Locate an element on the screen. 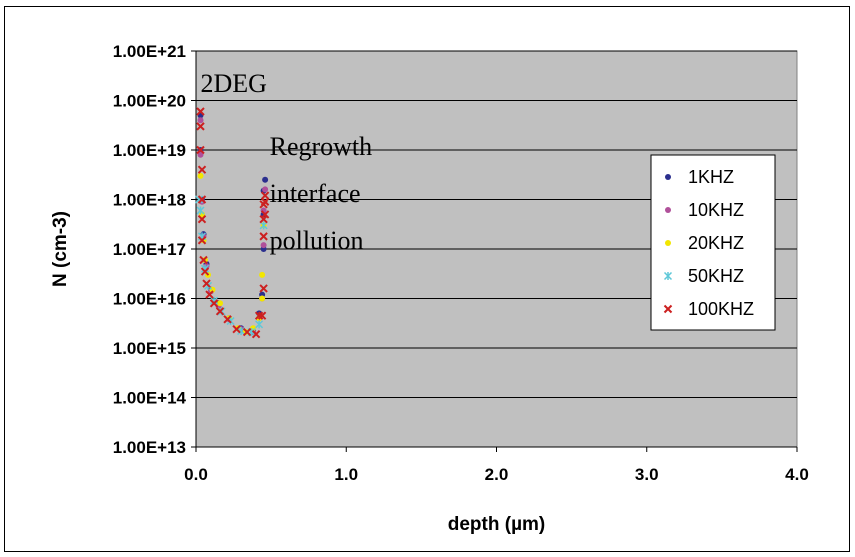  x-tick-labels: 0.0 1.0 2.0 3.0 4.0 is located at coordinates (496, 474).